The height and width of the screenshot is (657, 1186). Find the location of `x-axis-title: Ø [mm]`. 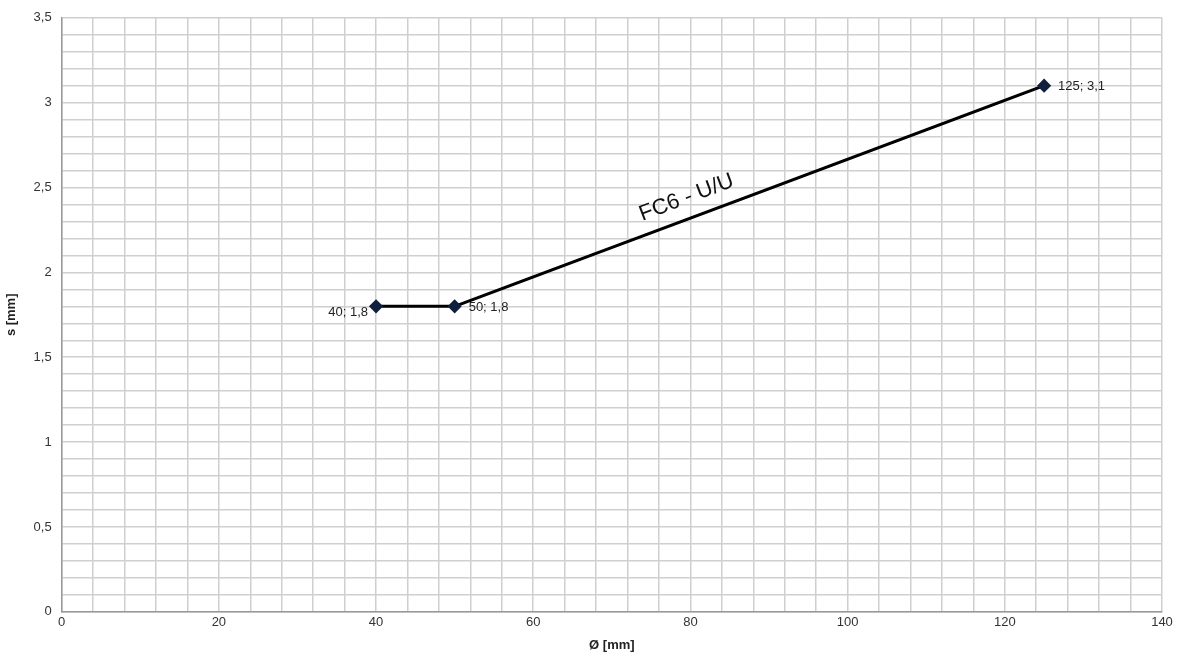

x-axis-title: Ø [mm] is located at coordinates (612, 644).